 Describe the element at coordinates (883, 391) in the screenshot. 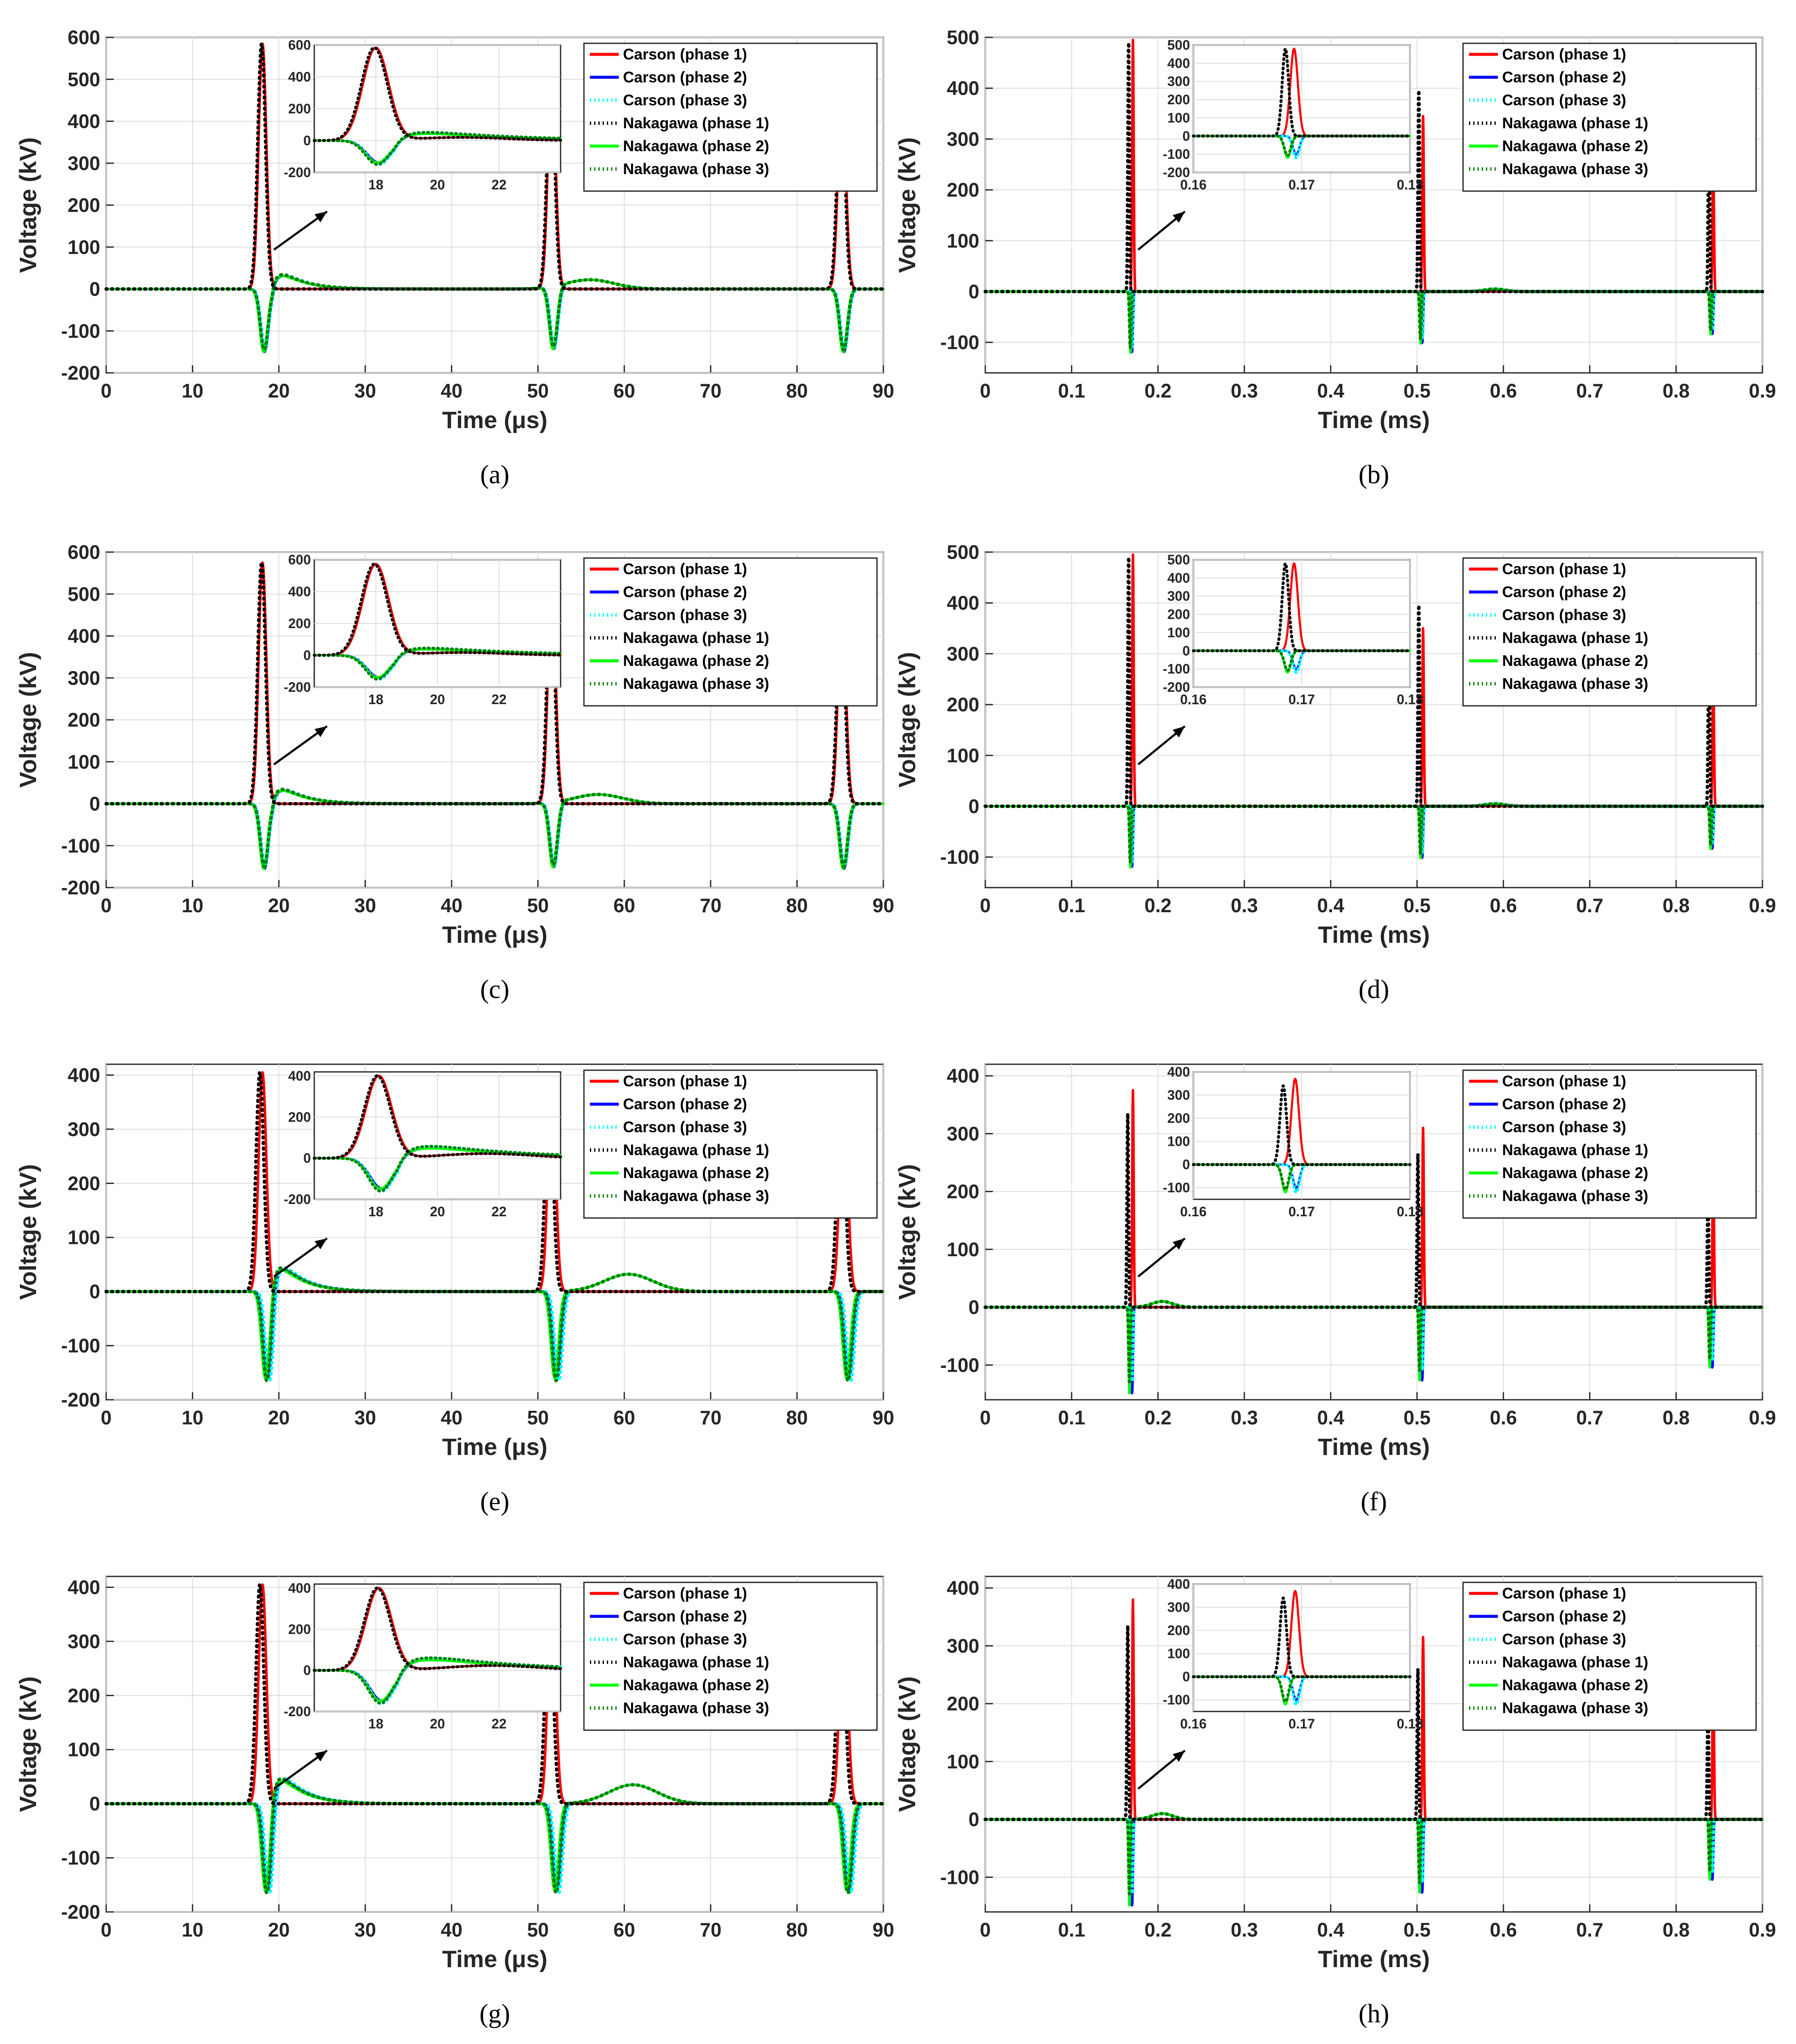

I see `x-tick-label: 90` at that location.